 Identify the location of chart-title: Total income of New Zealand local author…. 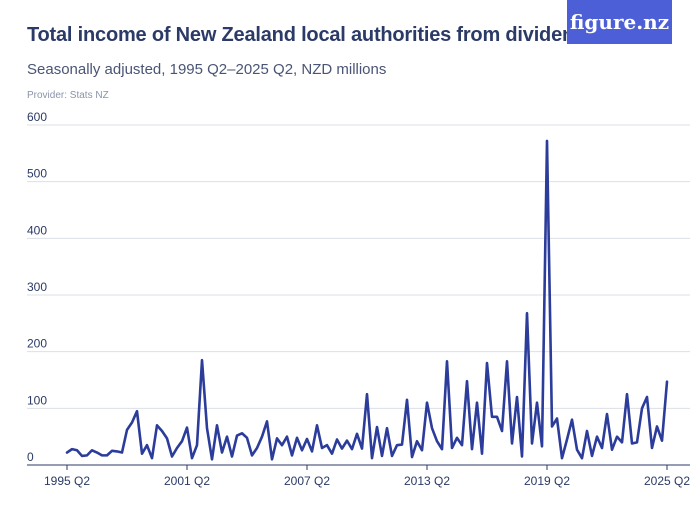
(312, 35).